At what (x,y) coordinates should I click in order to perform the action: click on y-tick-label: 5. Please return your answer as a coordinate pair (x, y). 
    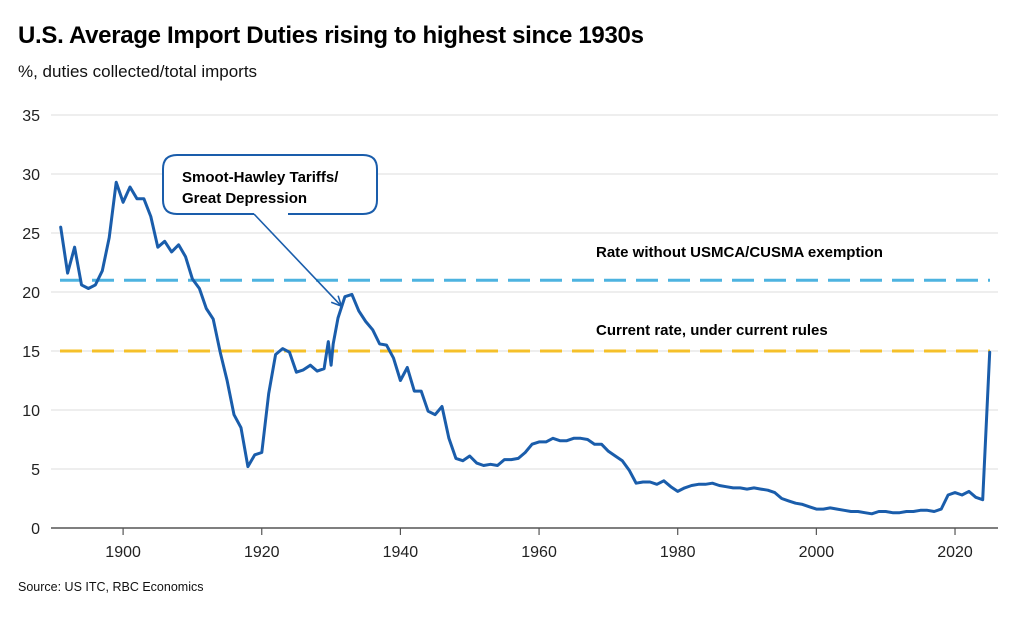
    Looking at the image, I should click on (35, 470).